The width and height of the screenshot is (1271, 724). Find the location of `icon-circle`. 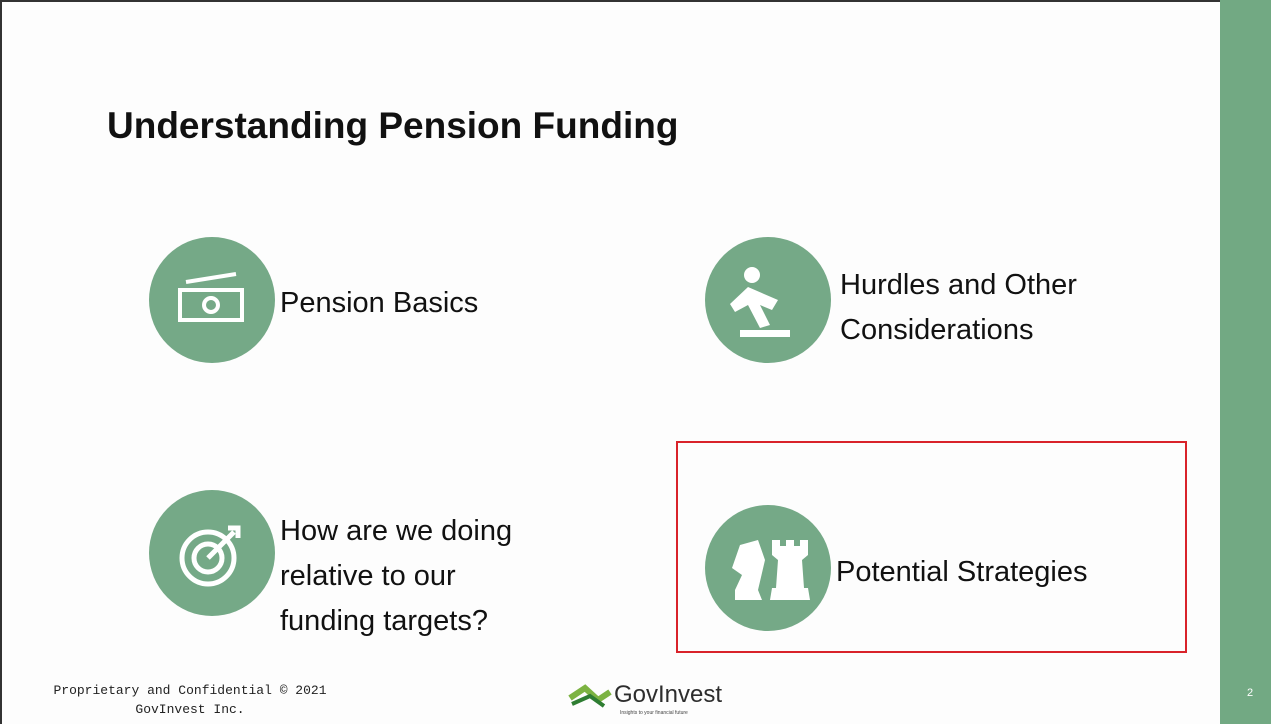

icon-circle is located at coordinates (768, 568).